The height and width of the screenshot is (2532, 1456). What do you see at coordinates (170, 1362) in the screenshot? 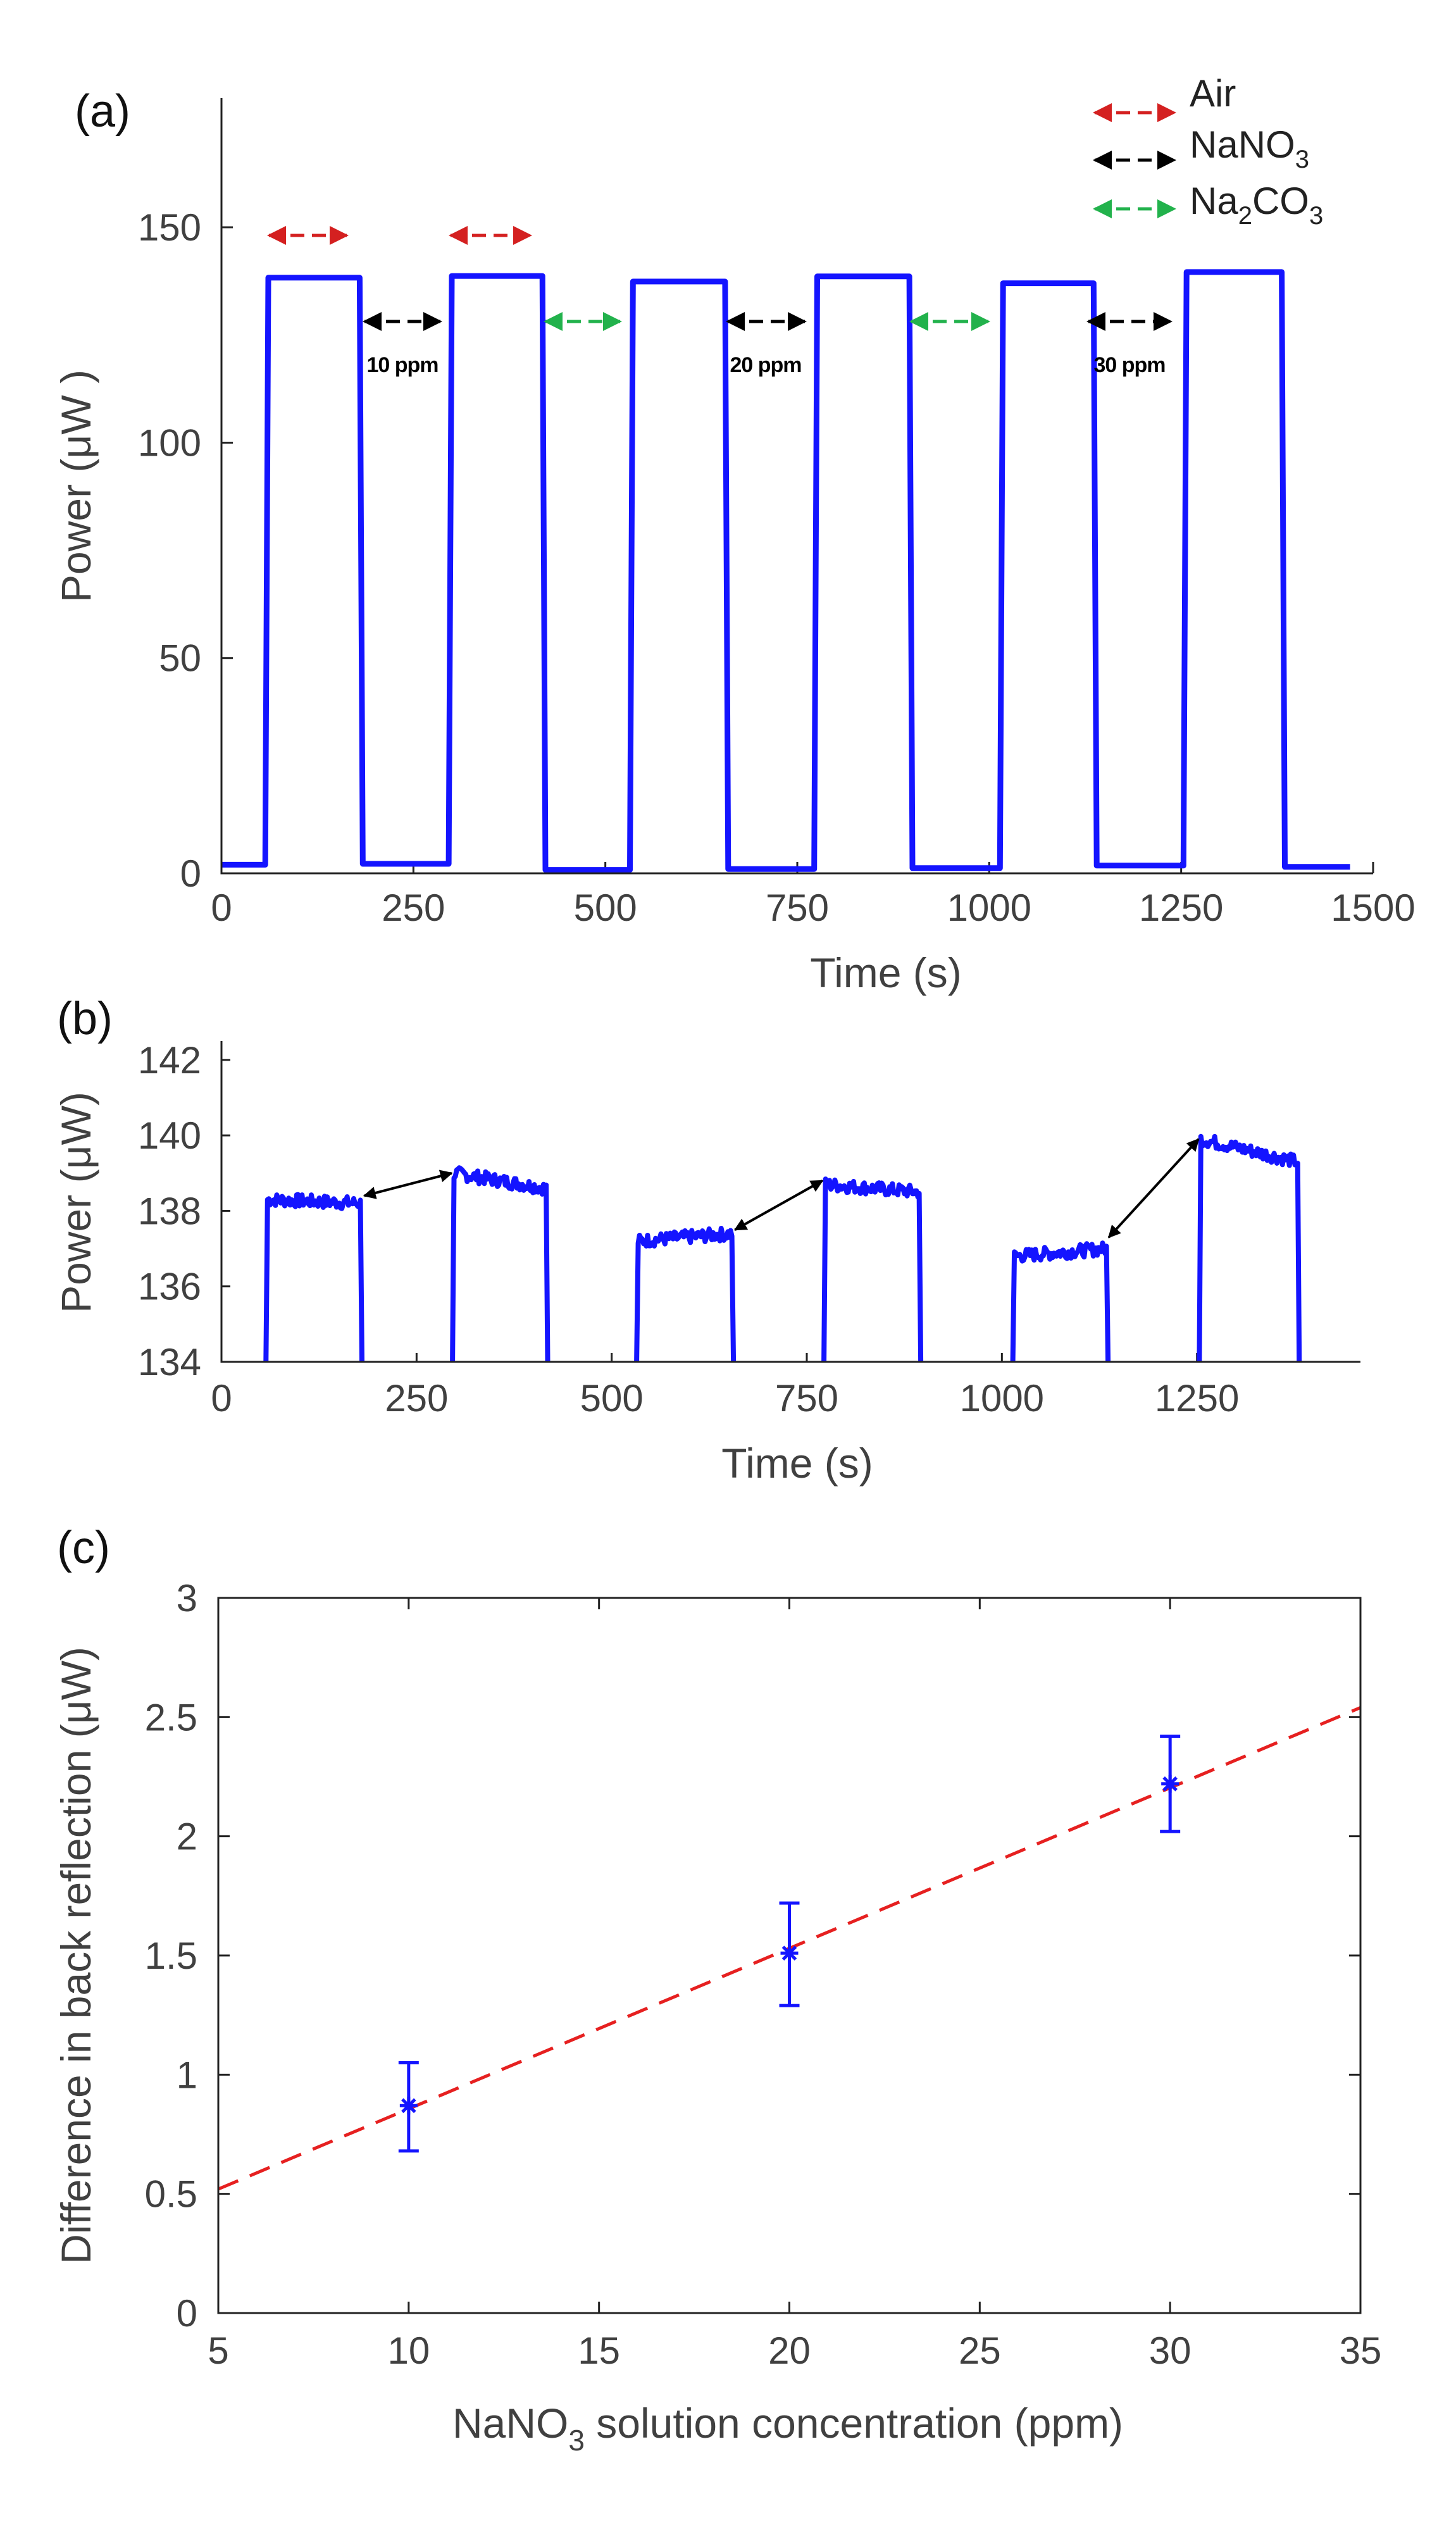
I see `panel-b-ytick-label: 134` at bounding box center [170, 1362].